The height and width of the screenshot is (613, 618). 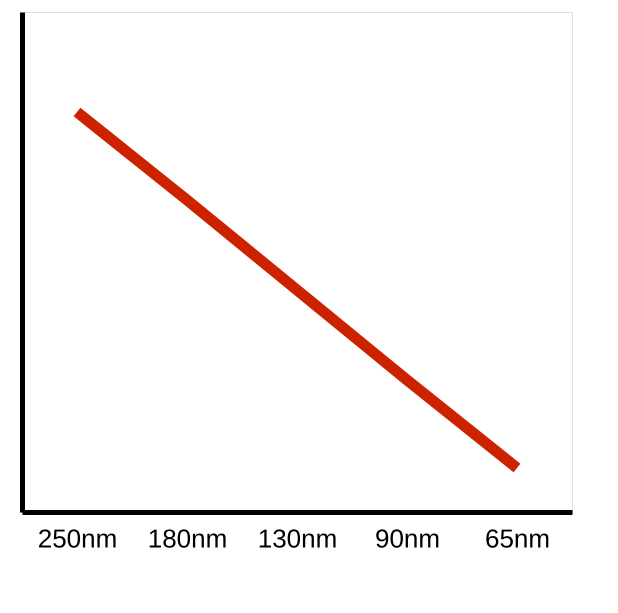 What do you see at coordinates (298, 539) in the screenshot?
I see `x-tick-label: 130nm` at bounding box center [298, 539].